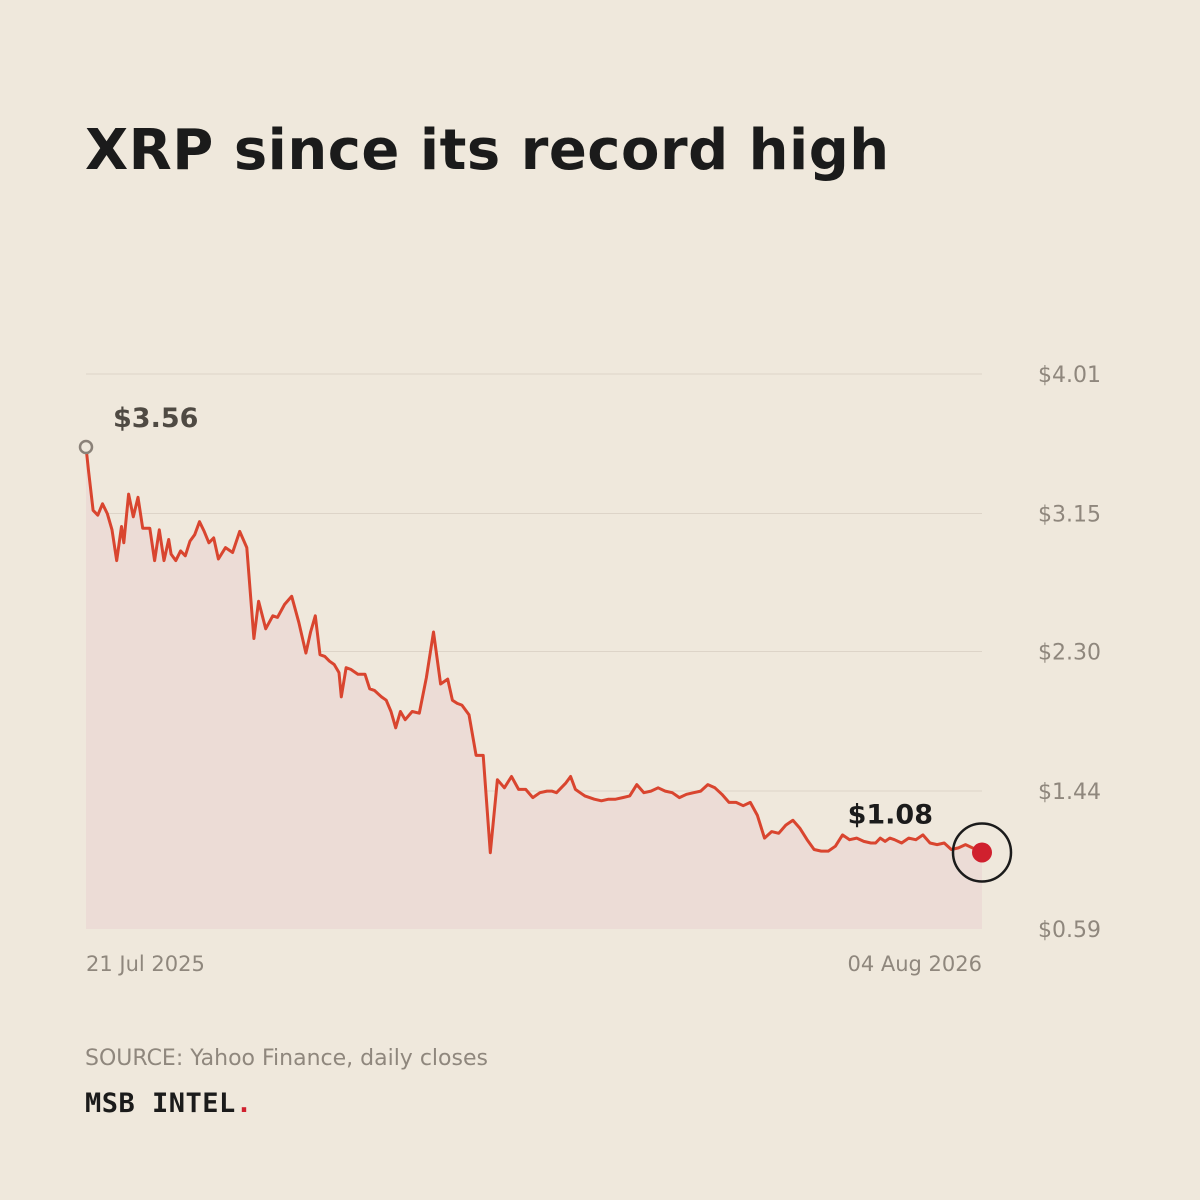  Describe the element at coordinates (1069, 792) in the screenshot. I see `y-tick-label: $1.44` at that location.